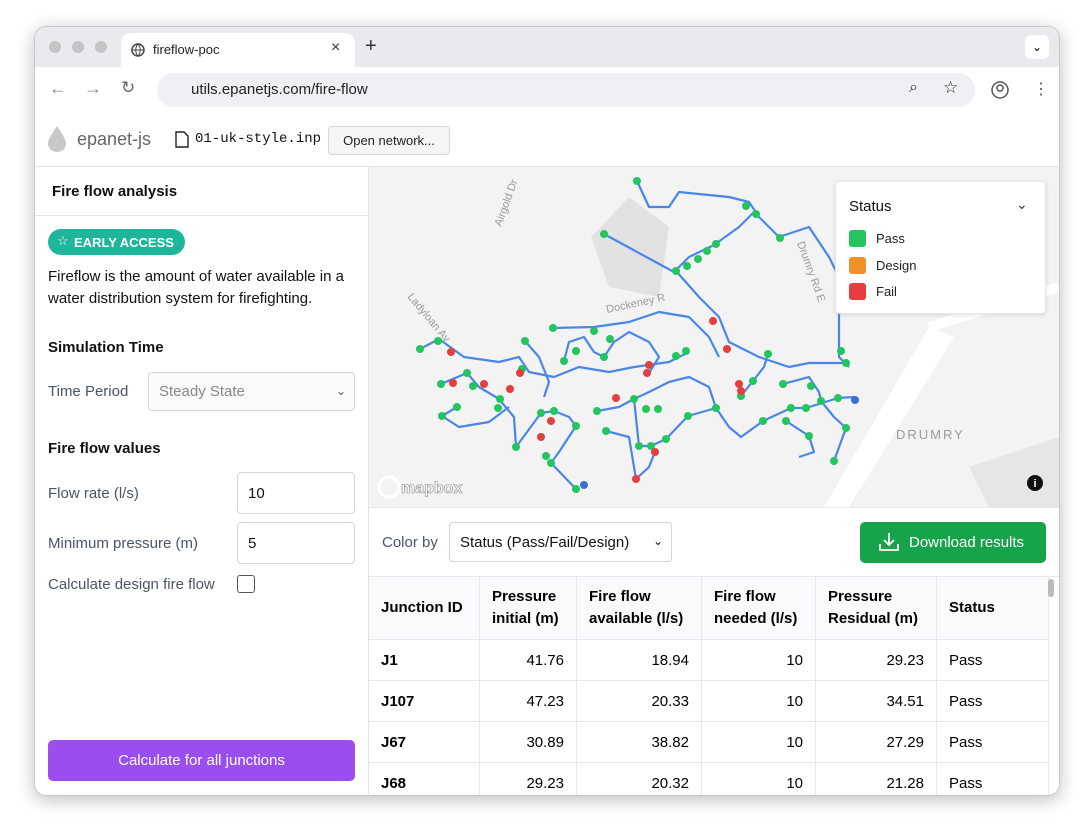 This screenshot has height=836, width=1092. Describe the element at coordinates (560, 542) in the screenshot. I see `color-by-select: Status (Pass/Fail/Design) ⌄` at that location.